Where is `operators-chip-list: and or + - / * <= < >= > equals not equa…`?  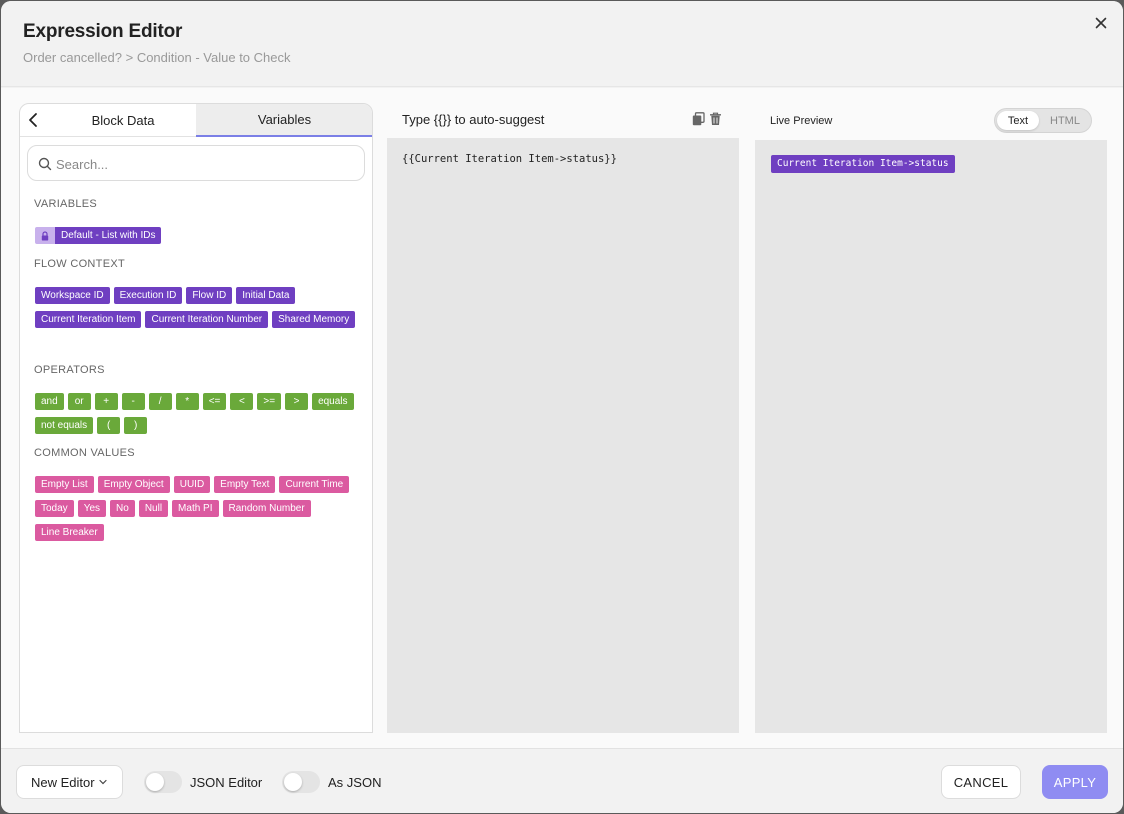 operators-chip-list: and or + - / * <= < >= > equals not equa… is located at coordinates (200, 413).